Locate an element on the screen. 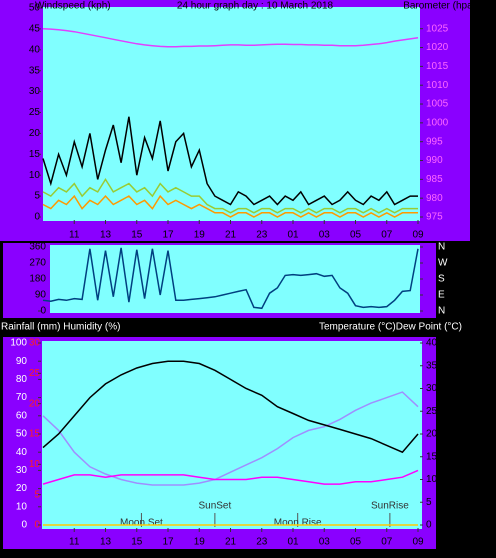 The height and width of the screenshot is (558, 496). y2-tick-label: 10 is located at coordinates (432, 479).